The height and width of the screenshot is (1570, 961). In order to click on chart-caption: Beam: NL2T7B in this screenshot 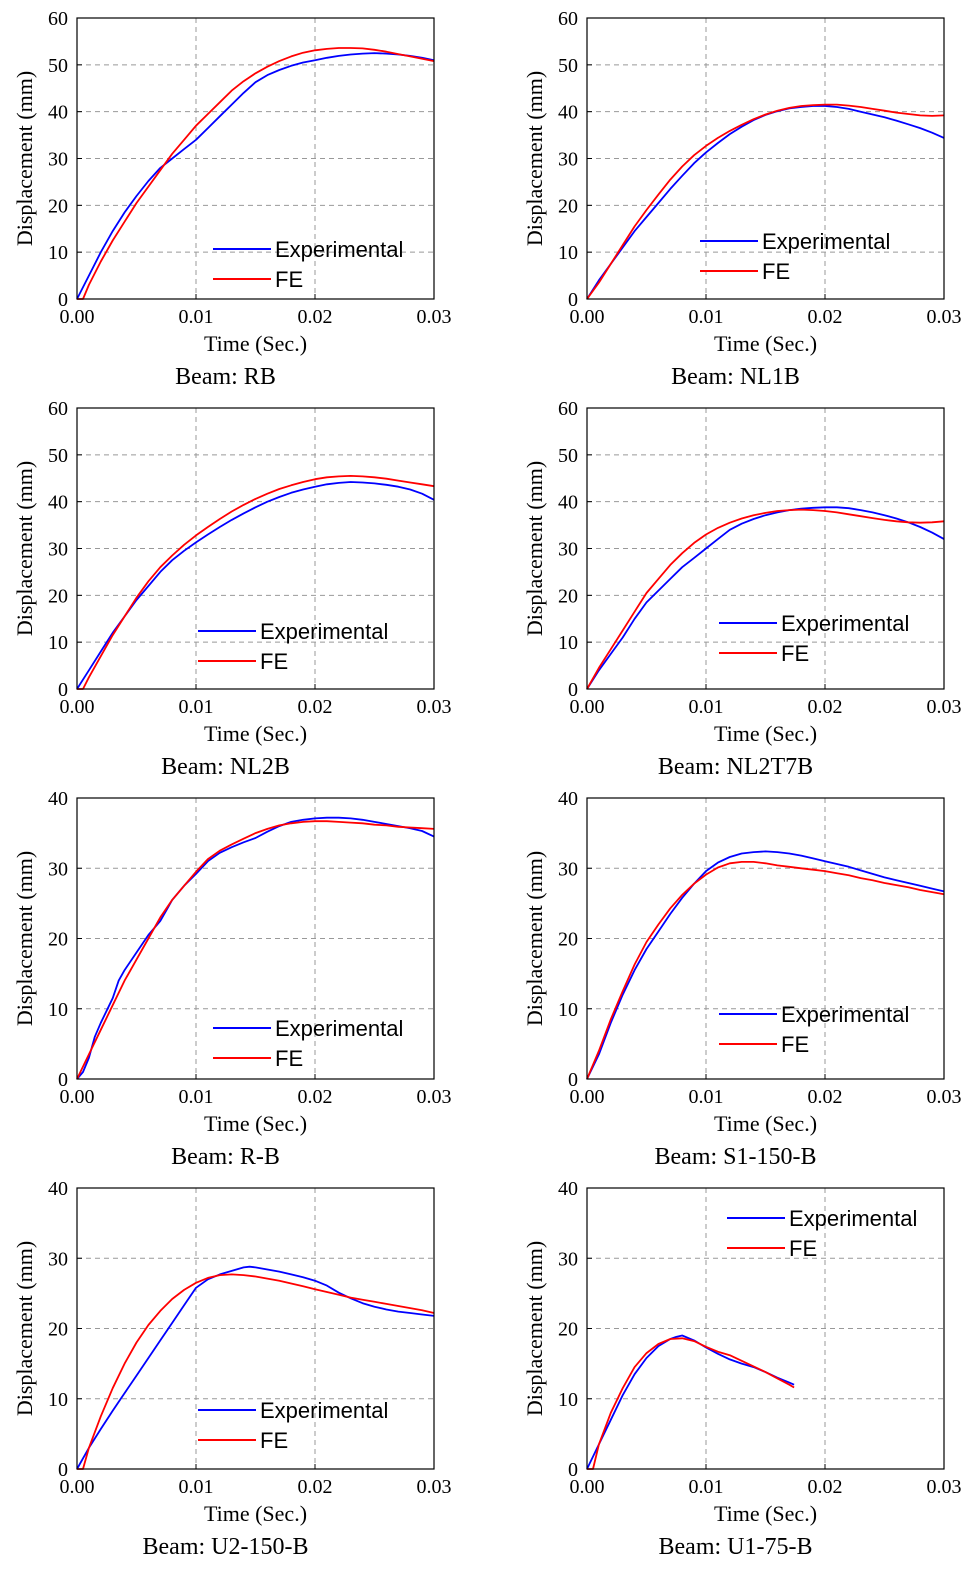, I will do `click(735, 767)`.